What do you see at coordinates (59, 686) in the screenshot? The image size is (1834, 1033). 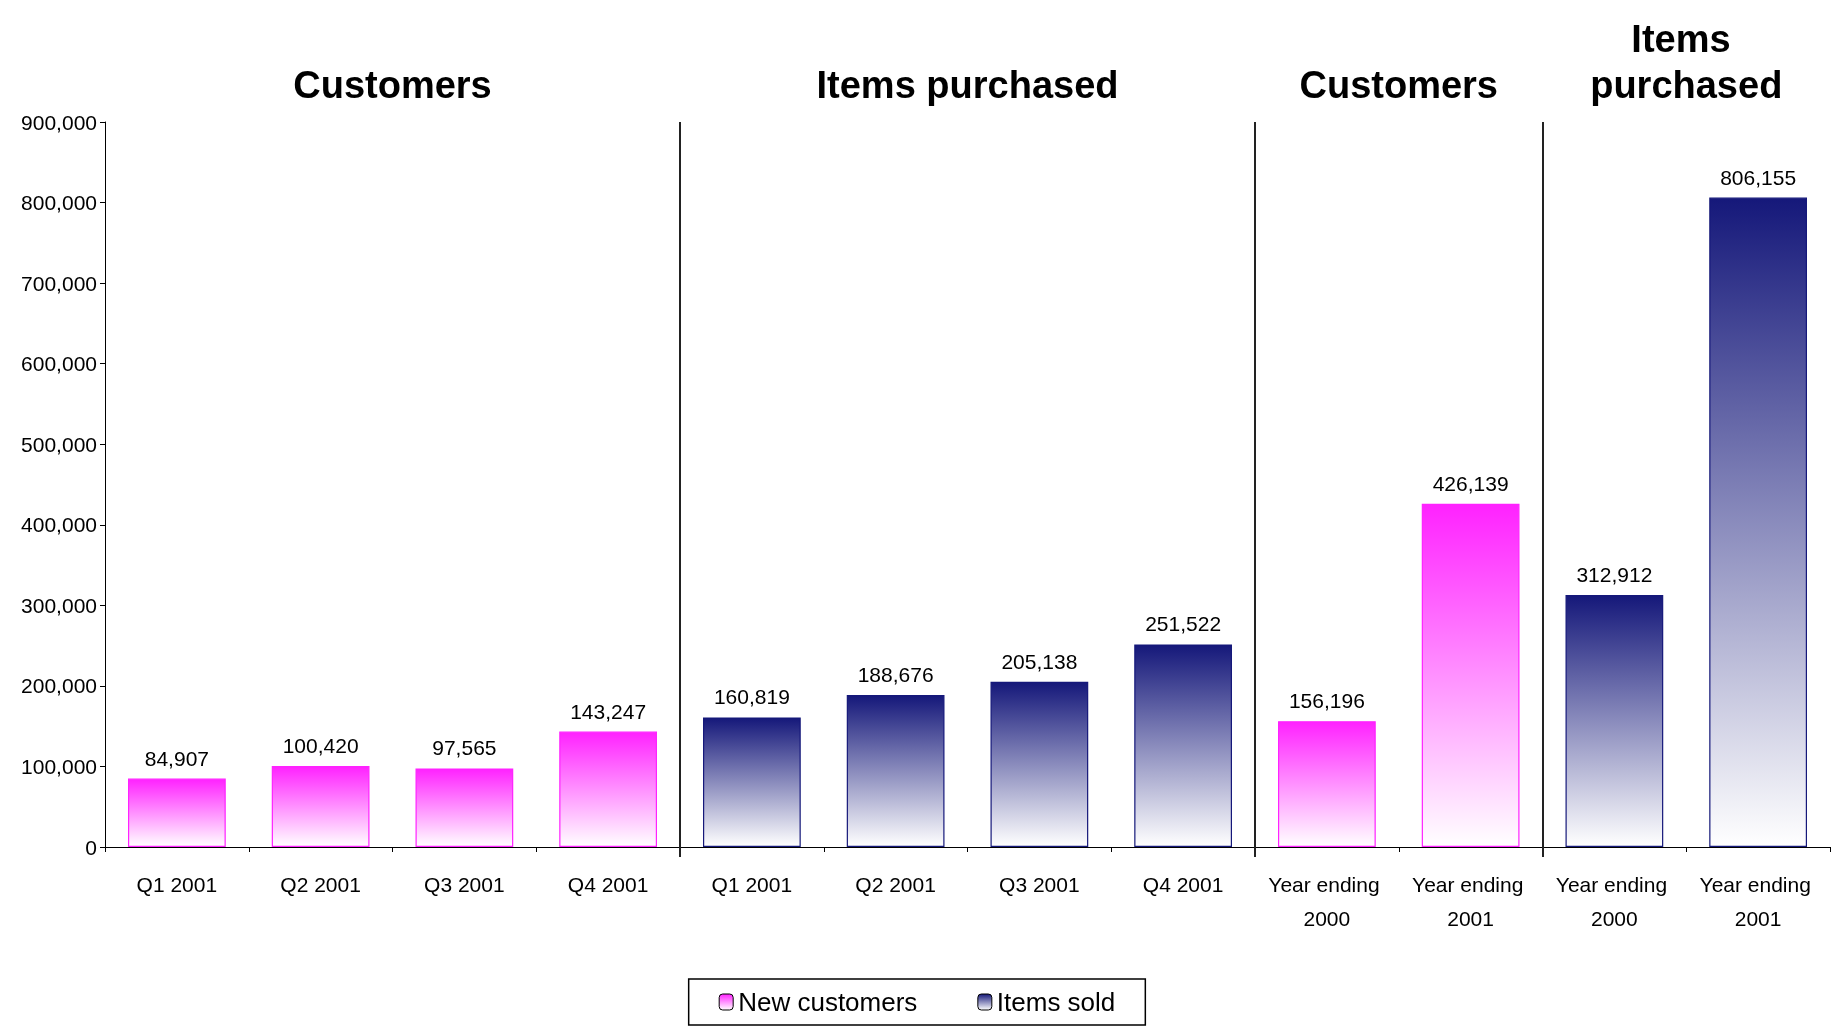 I see `y-tick-label: 200,000` at bounding box center [59, 686].